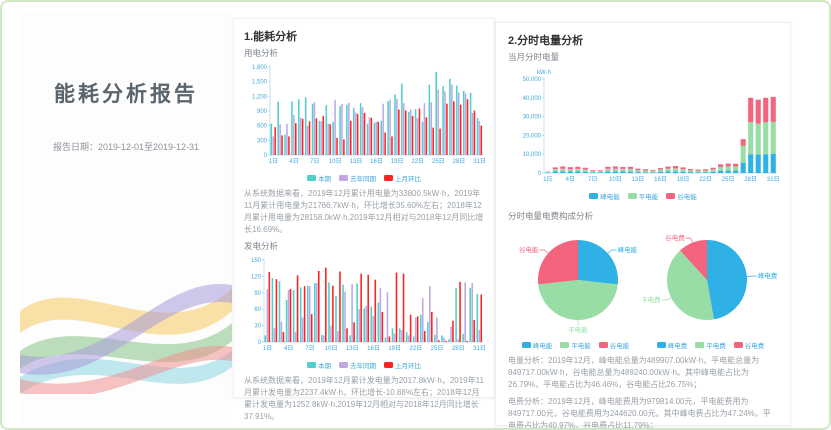 This screenshot has height=430, width=831. I want to click on svg-text: 900, so click(262, 112).